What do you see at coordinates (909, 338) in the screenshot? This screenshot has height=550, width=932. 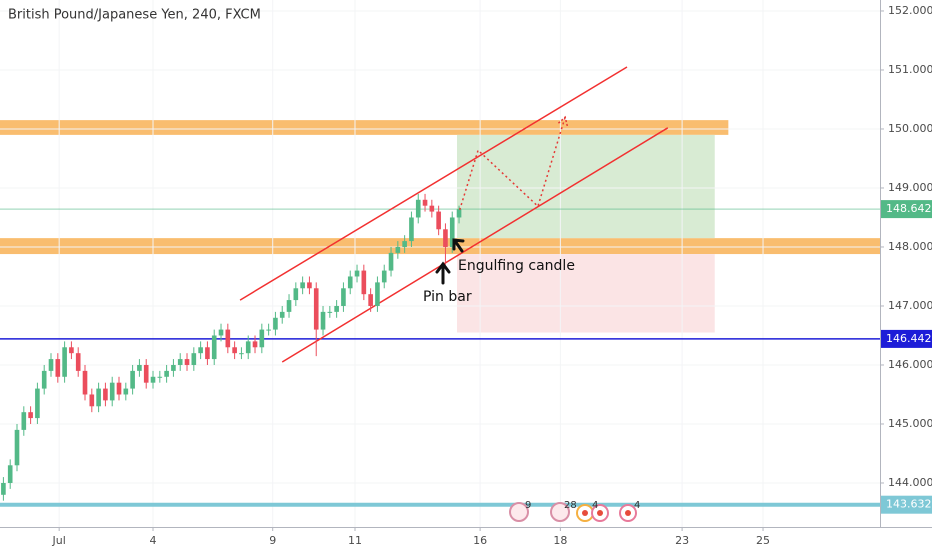 I see `price-label: 146.442` at bounding box center [909, 338].